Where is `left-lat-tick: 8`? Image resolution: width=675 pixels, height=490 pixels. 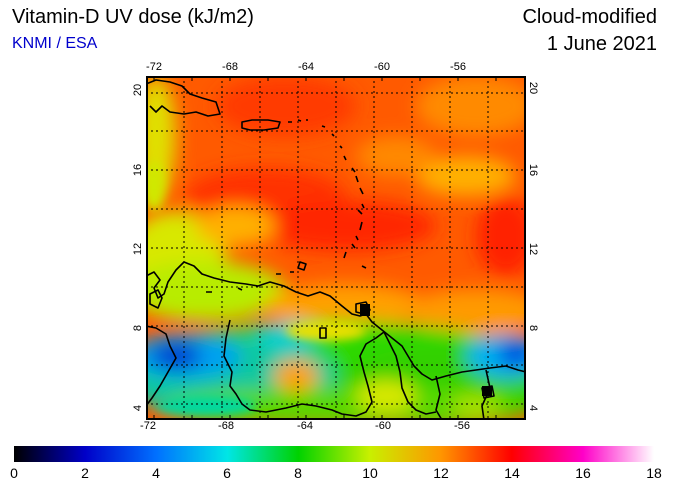 left-lat-tick: 8 is located at coordinates (138, 328).